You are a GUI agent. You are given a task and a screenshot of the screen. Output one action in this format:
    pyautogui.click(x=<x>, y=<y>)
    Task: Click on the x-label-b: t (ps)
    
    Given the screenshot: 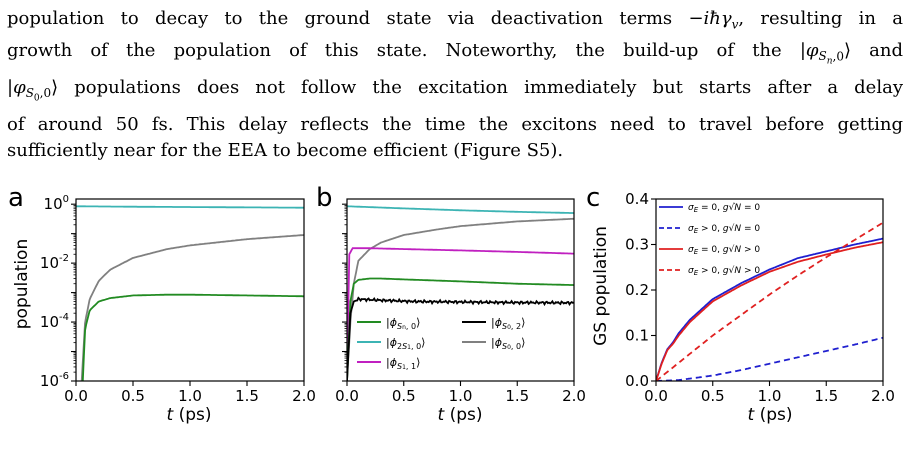 What is the action you would take?
    pyautogui.click(x=460, y=415)
    